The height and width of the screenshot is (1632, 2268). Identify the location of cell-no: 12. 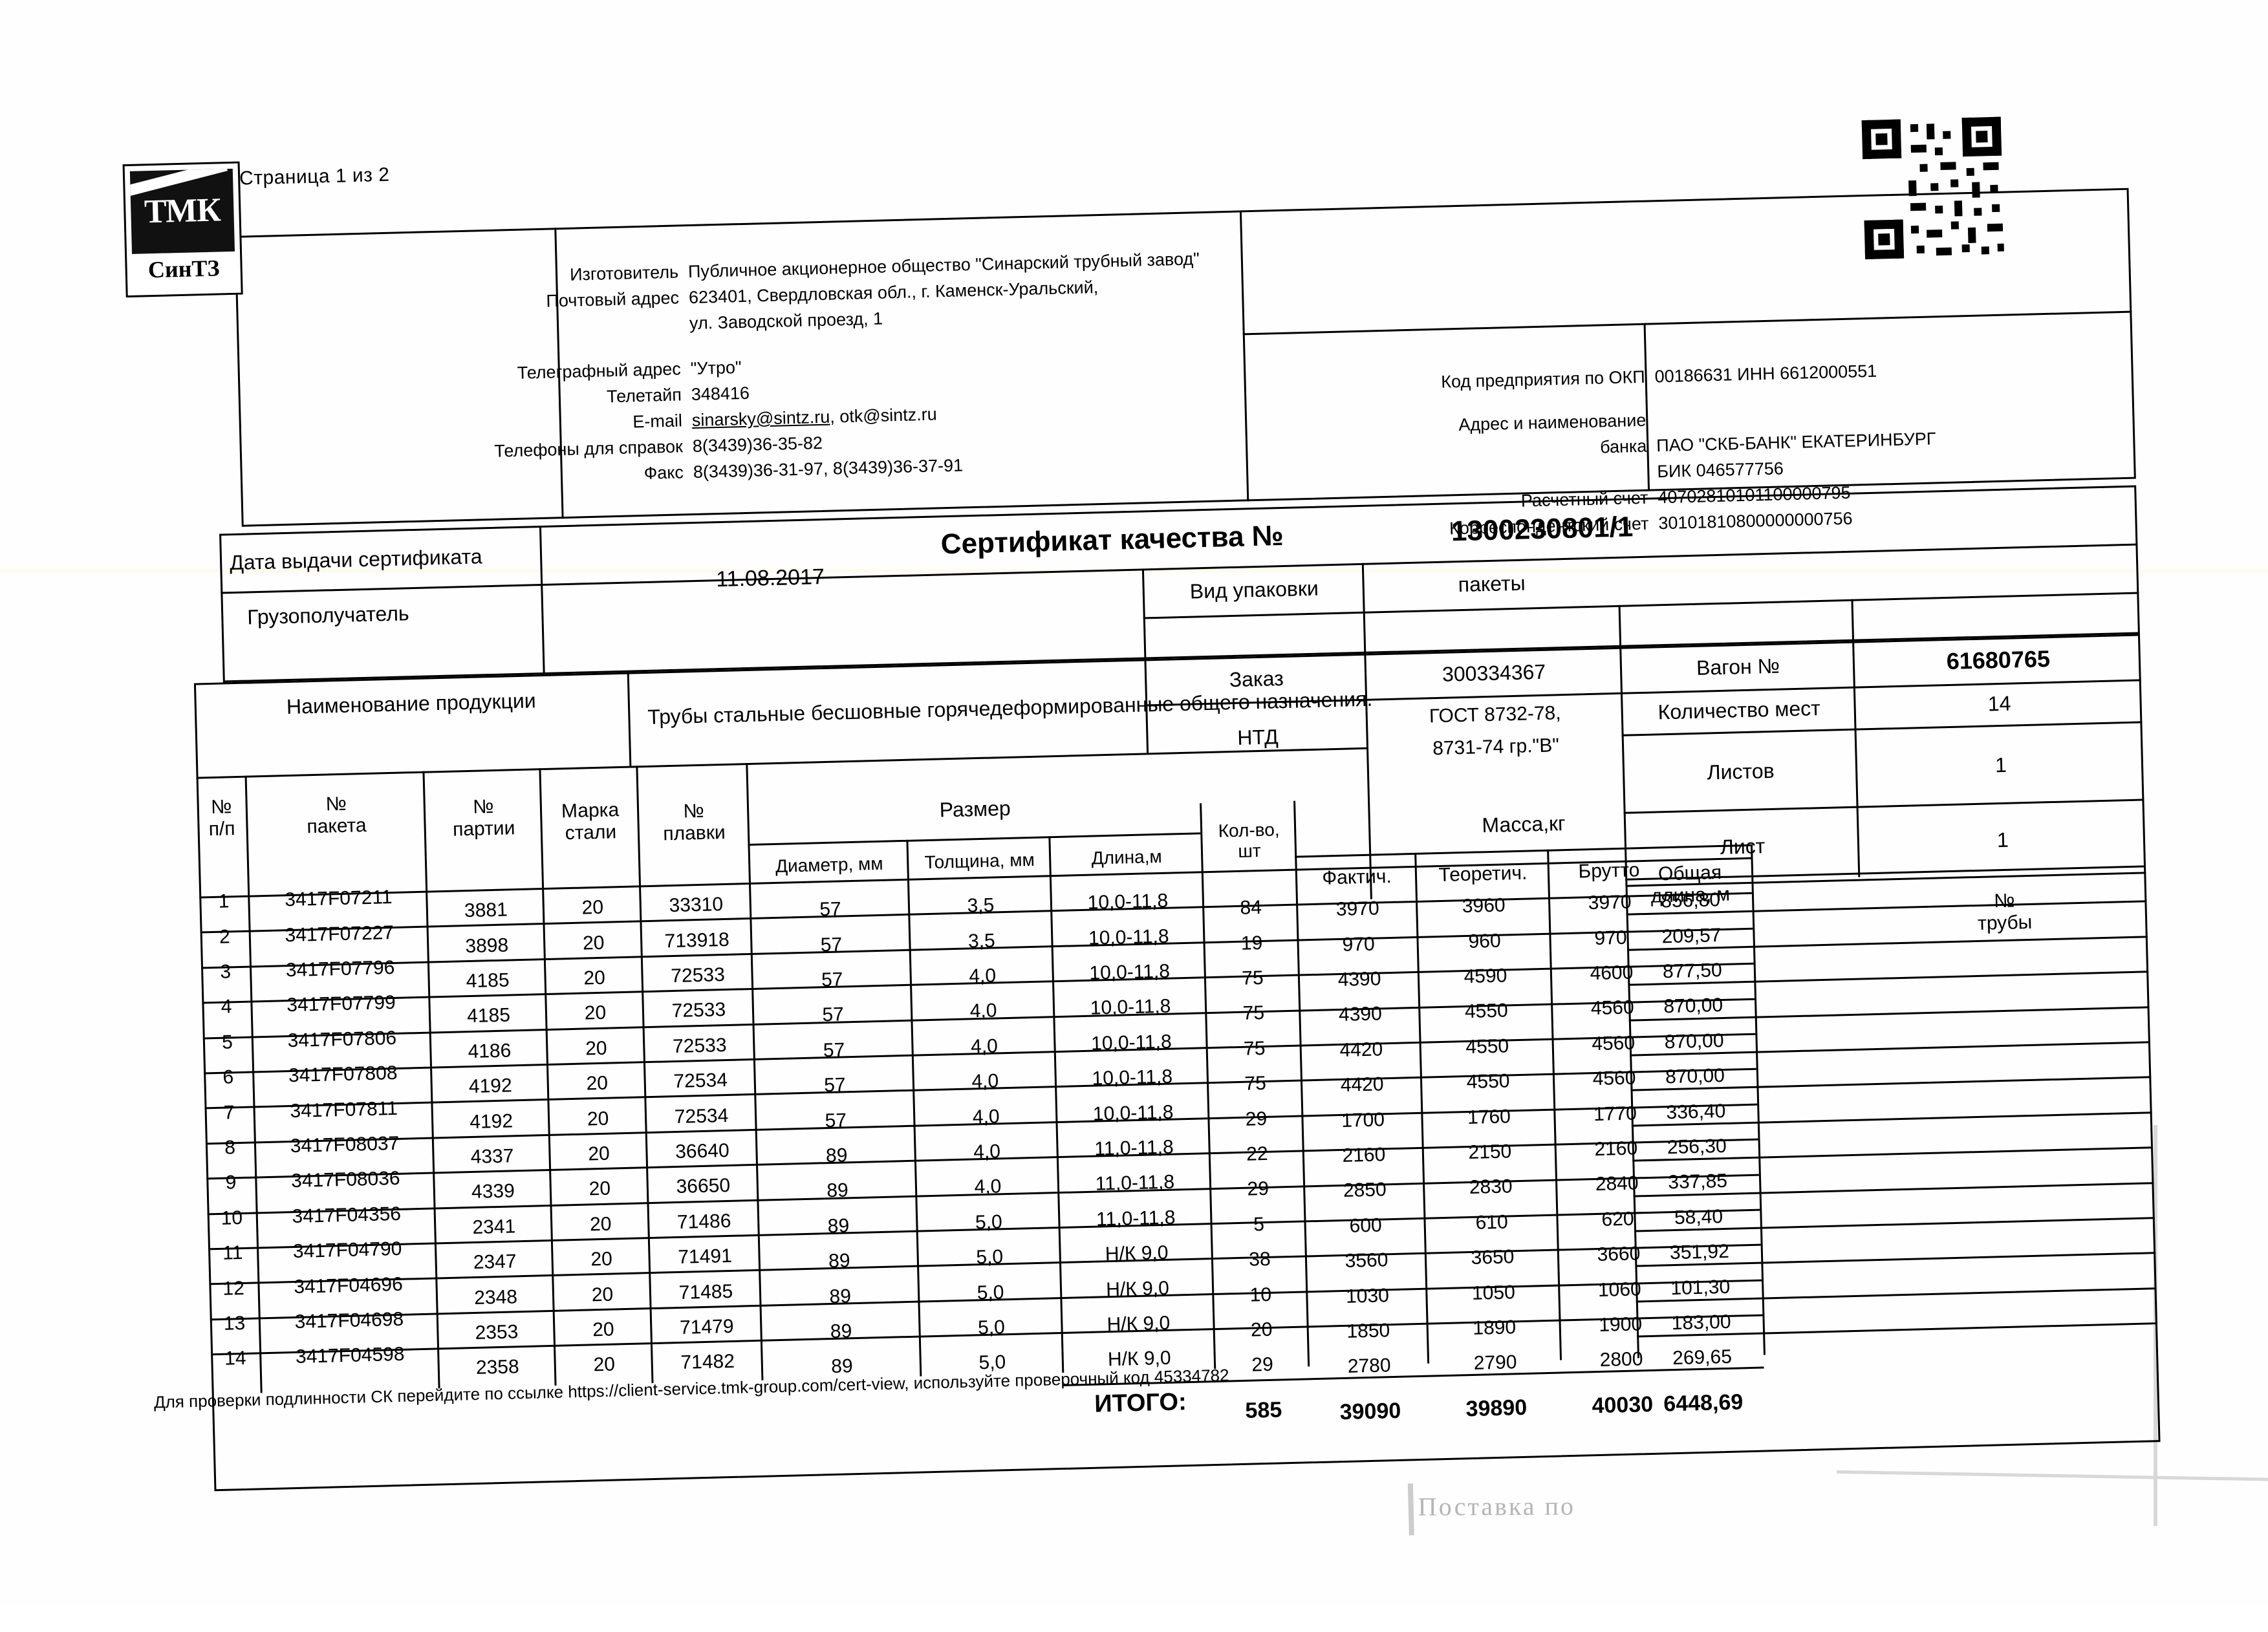
(233, 1289).